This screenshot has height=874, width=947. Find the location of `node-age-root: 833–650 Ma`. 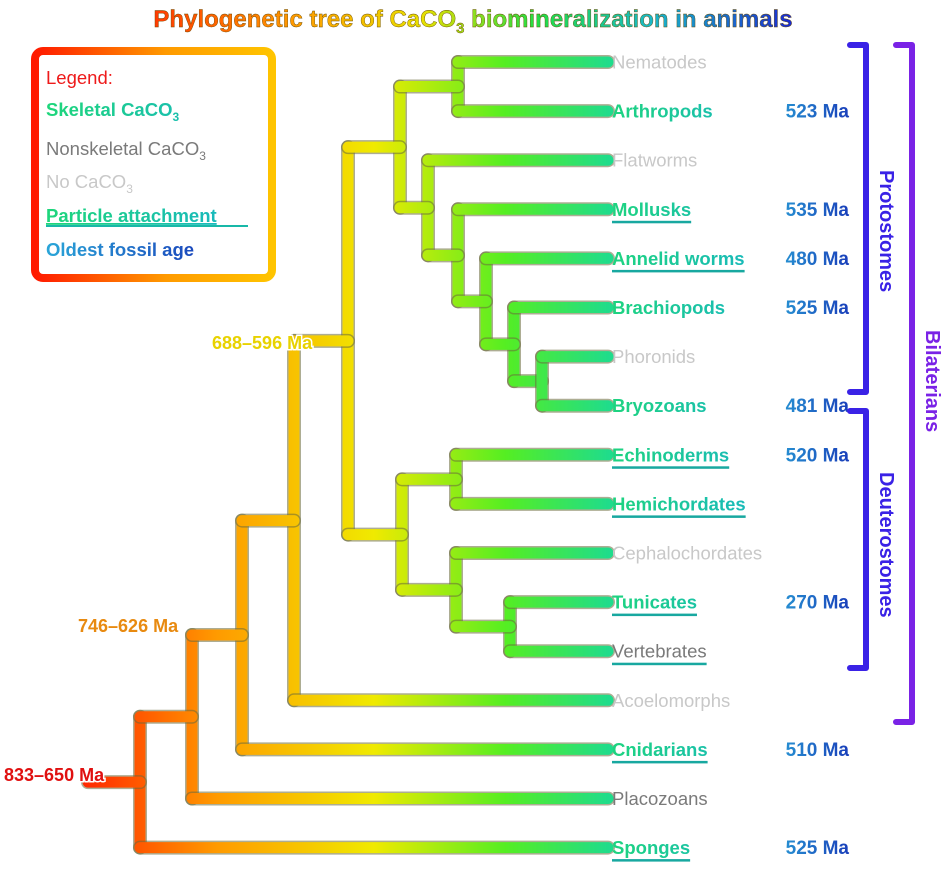

node-age-root: 833–650 Ma is located at coordinates (54, 775).